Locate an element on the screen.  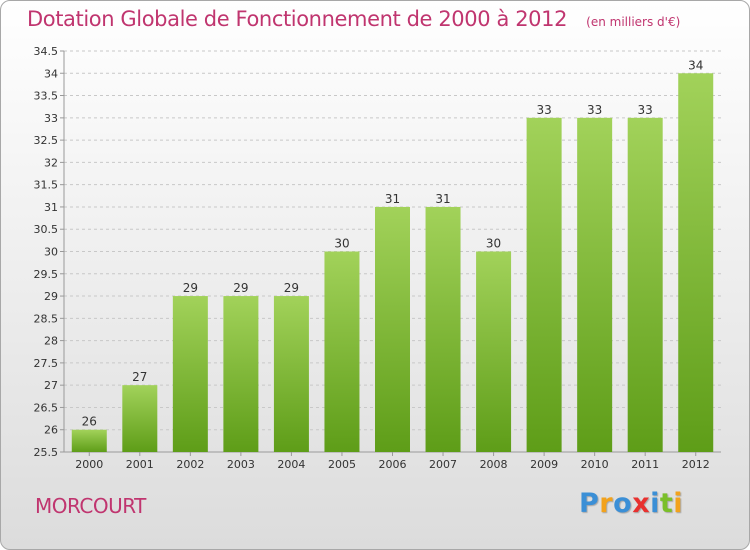
x-tick-label: 2005 is located at coordinates (342, 464).